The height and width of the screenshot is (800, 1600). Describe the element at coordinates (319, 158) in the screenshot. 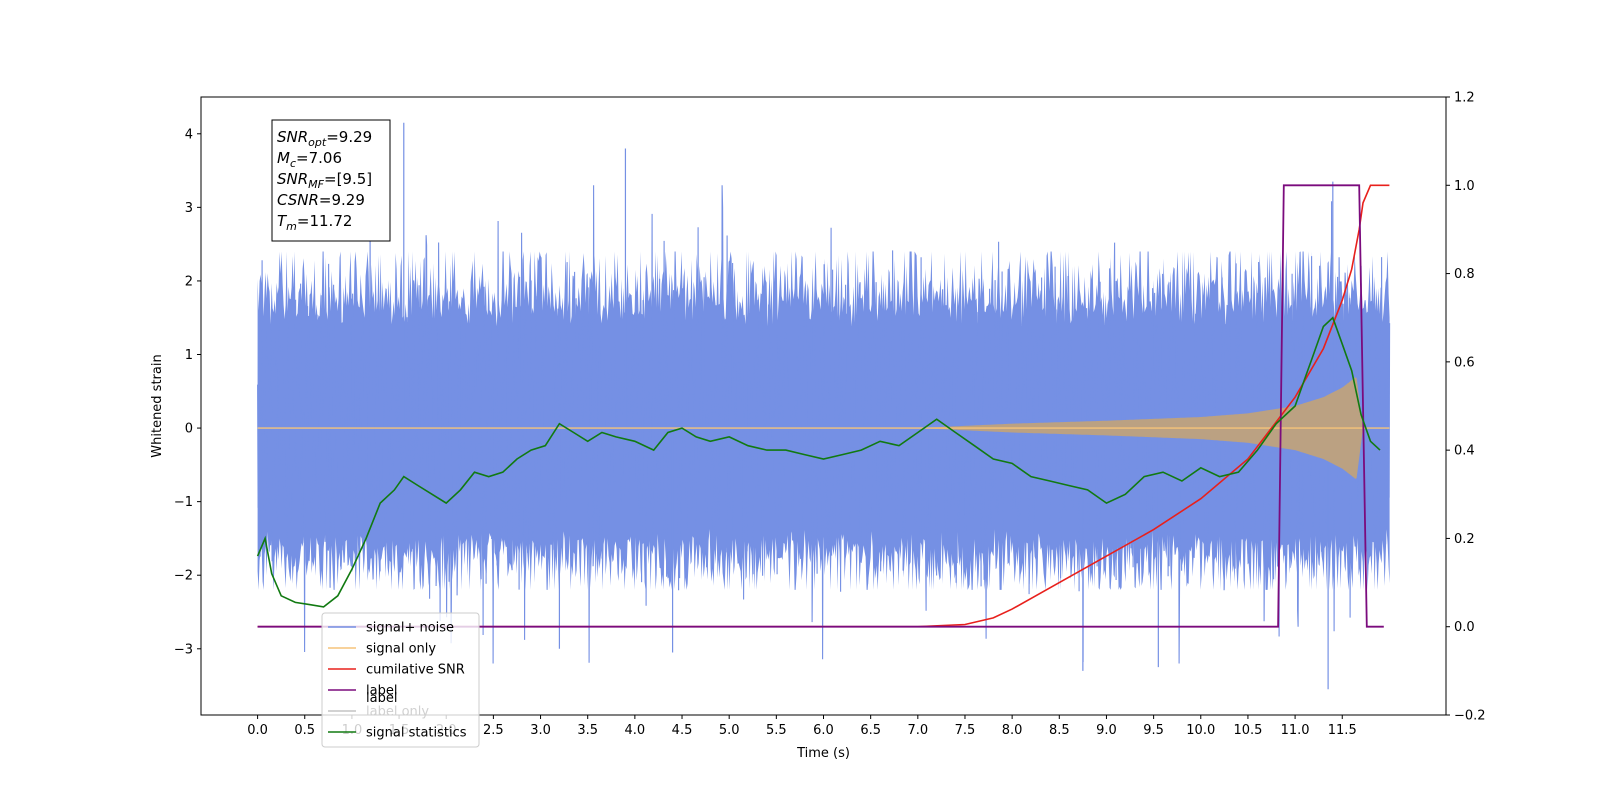

I see `annotation-value: =7.06` at that location.